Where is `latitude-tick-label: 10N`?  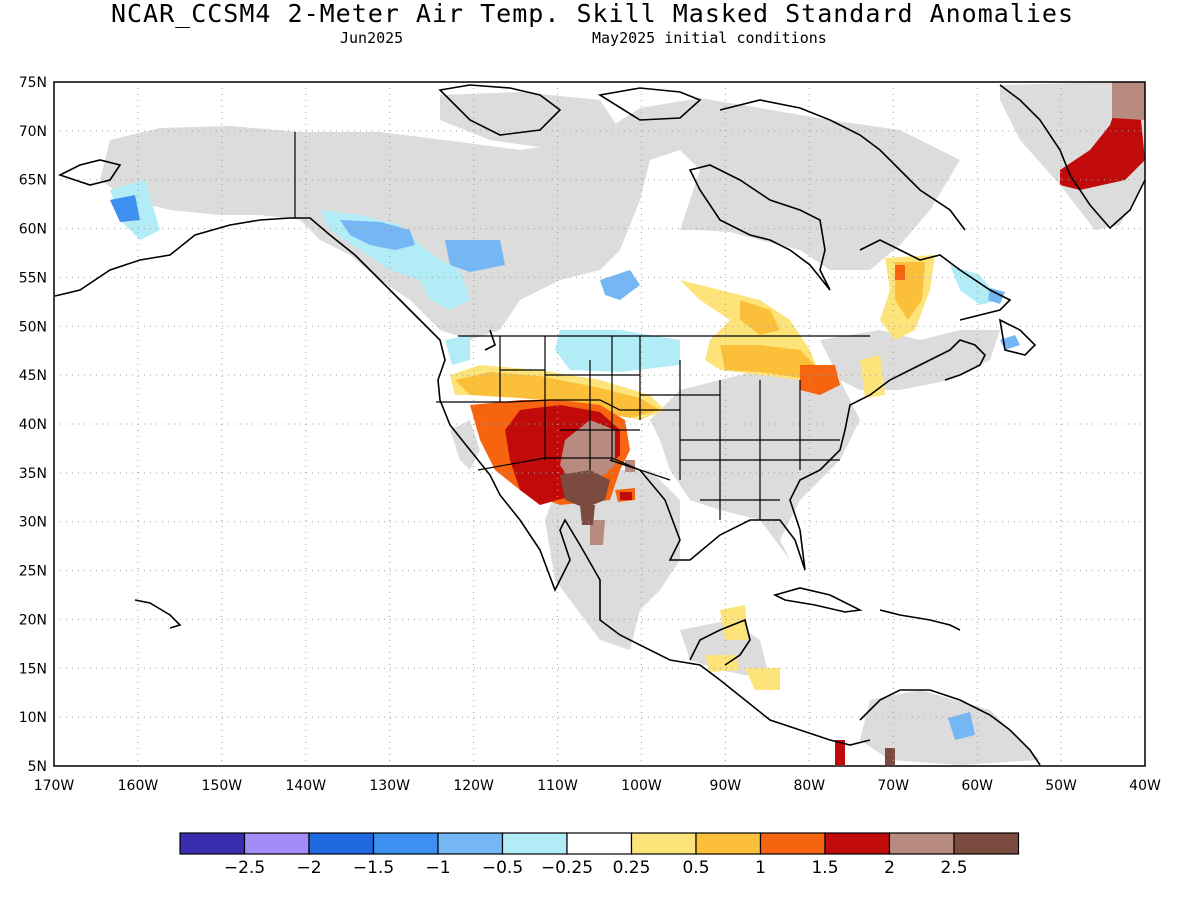
latitude-tick-label: 10N is located at coordinates (33, 718).